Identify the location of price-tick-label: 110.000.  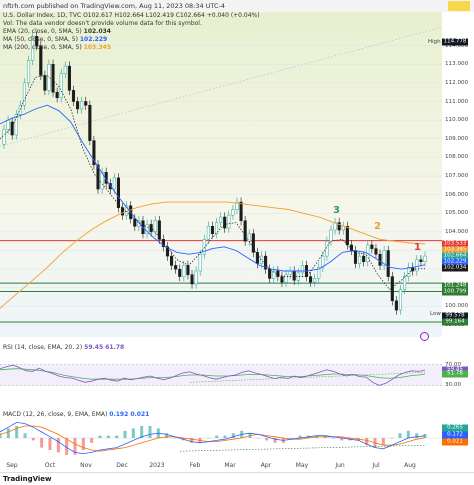
(457, 120).